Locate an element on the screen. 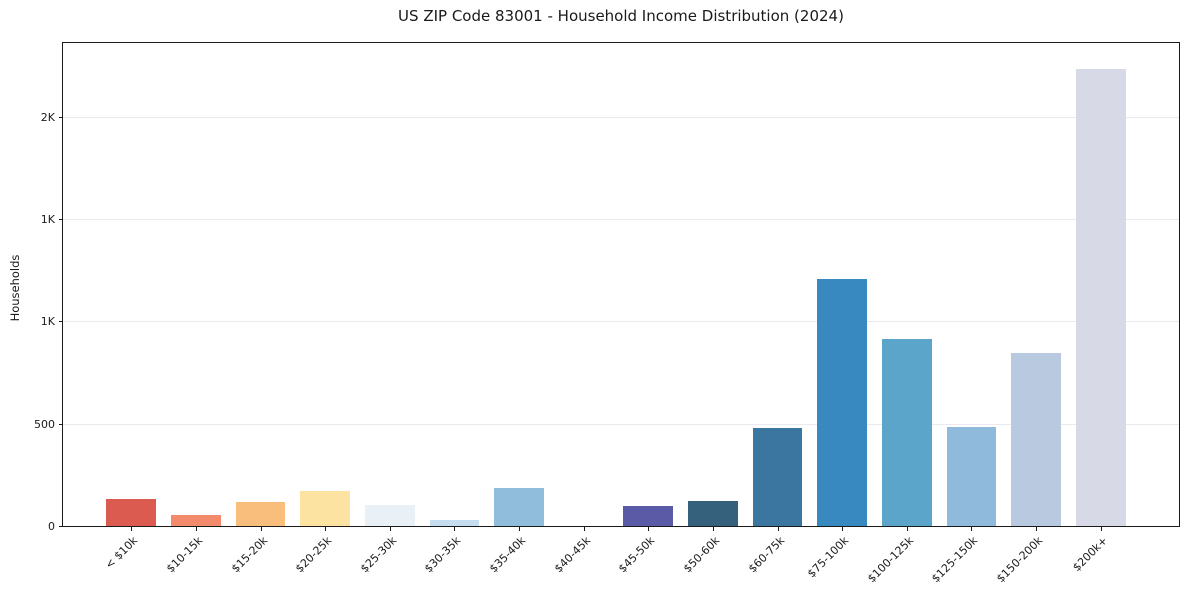 Image resolution: width=1189 pixels, height=590 pixels. x-tick-label: $40-45k is located at coordinates (572, 555).